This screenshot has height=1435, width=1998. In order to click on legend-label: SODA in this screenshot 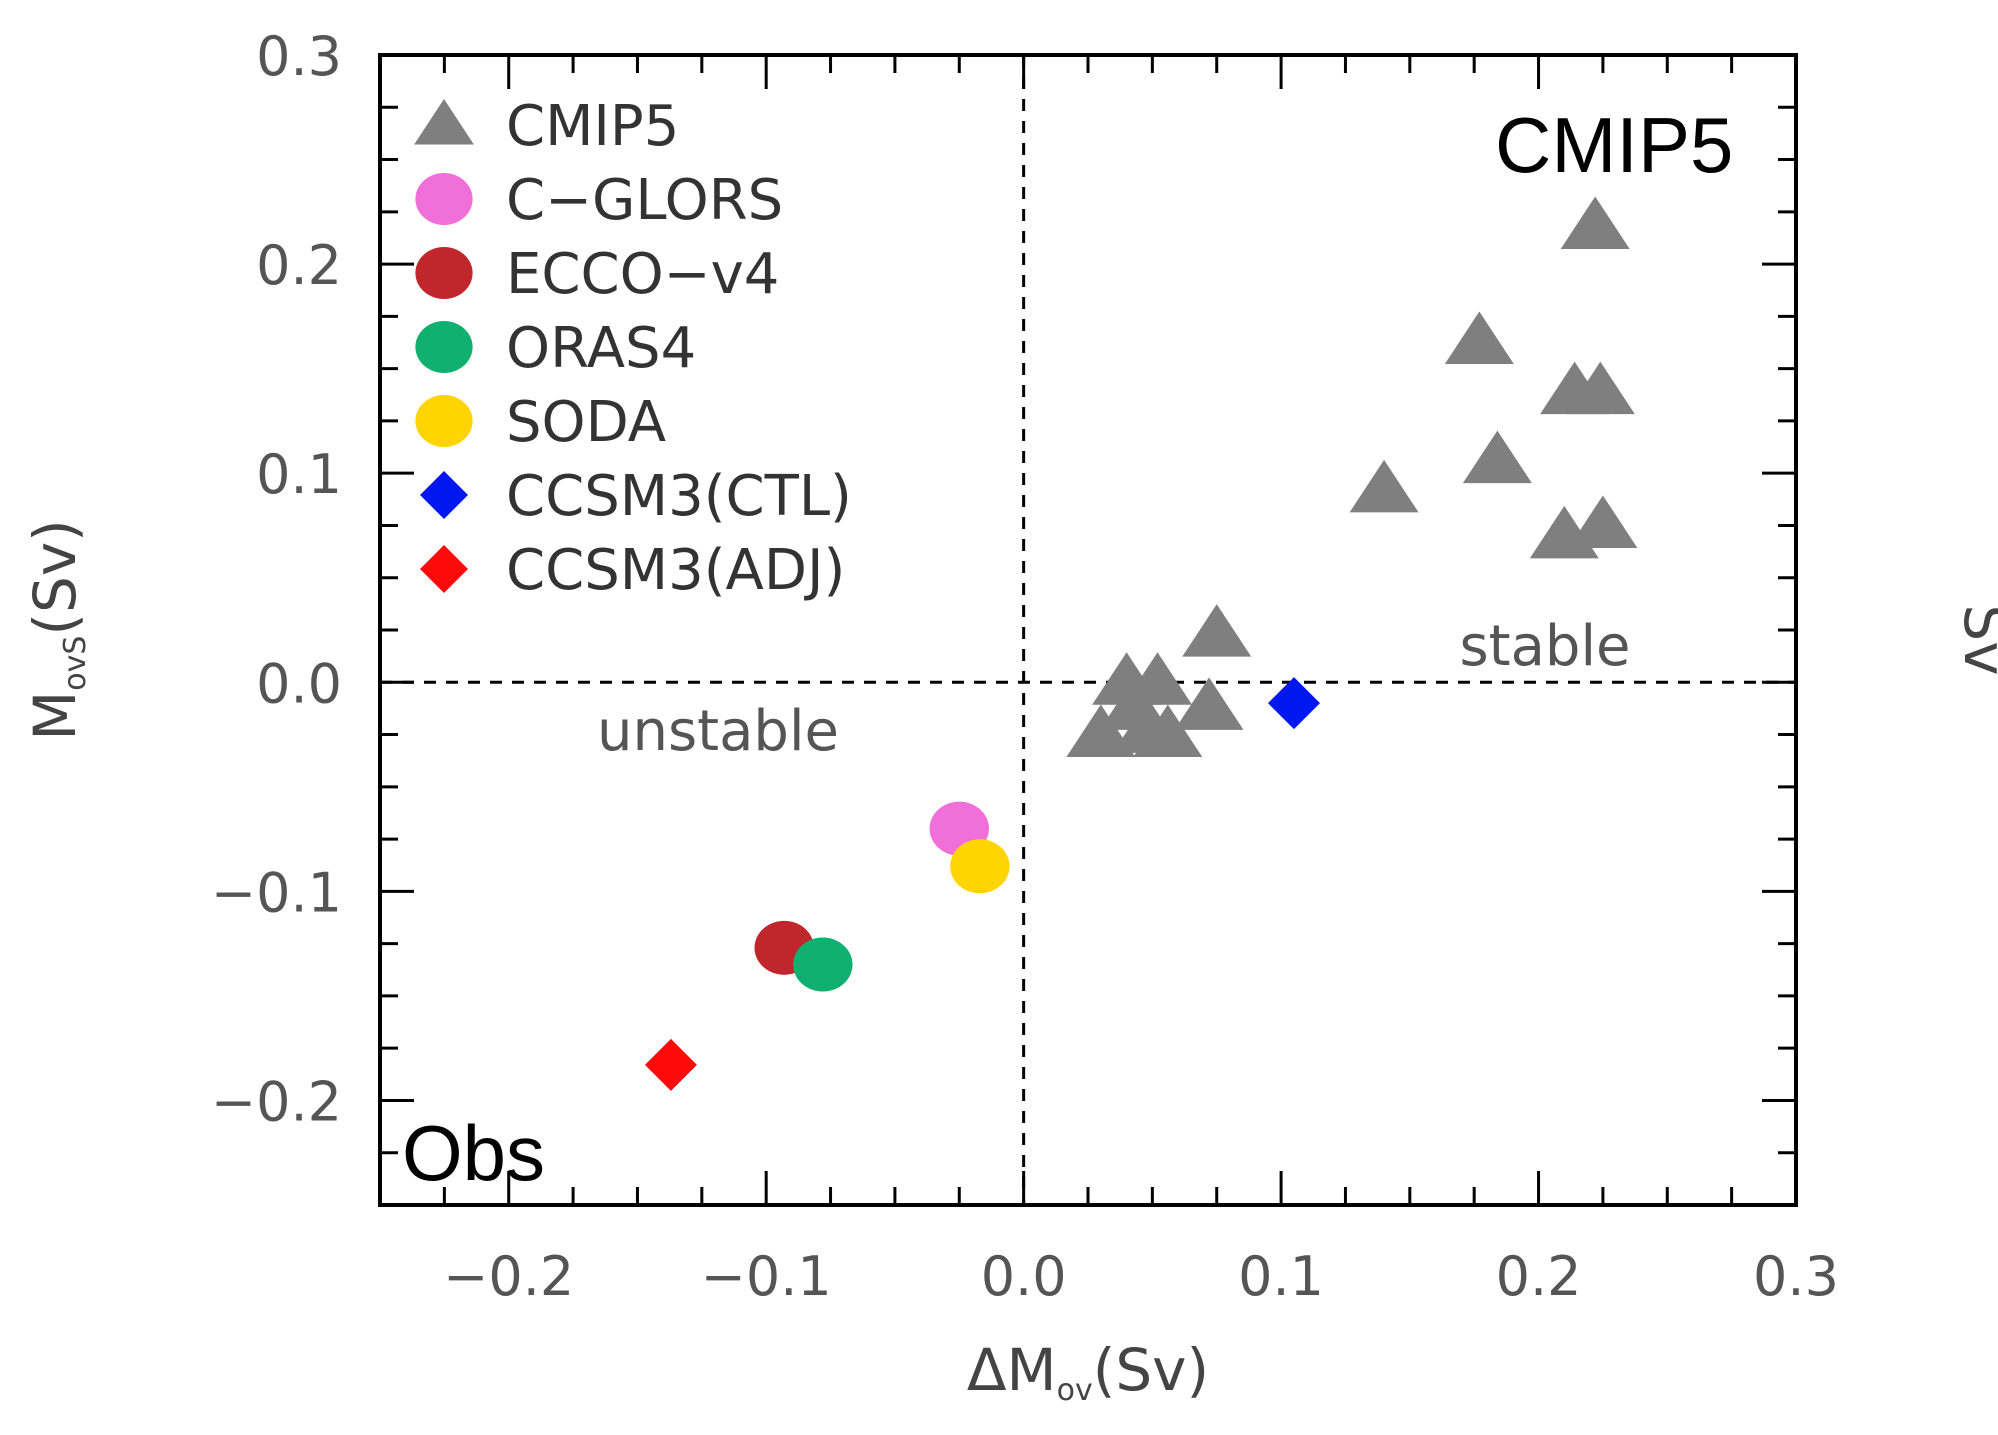, I will do `click(586, 422)`.